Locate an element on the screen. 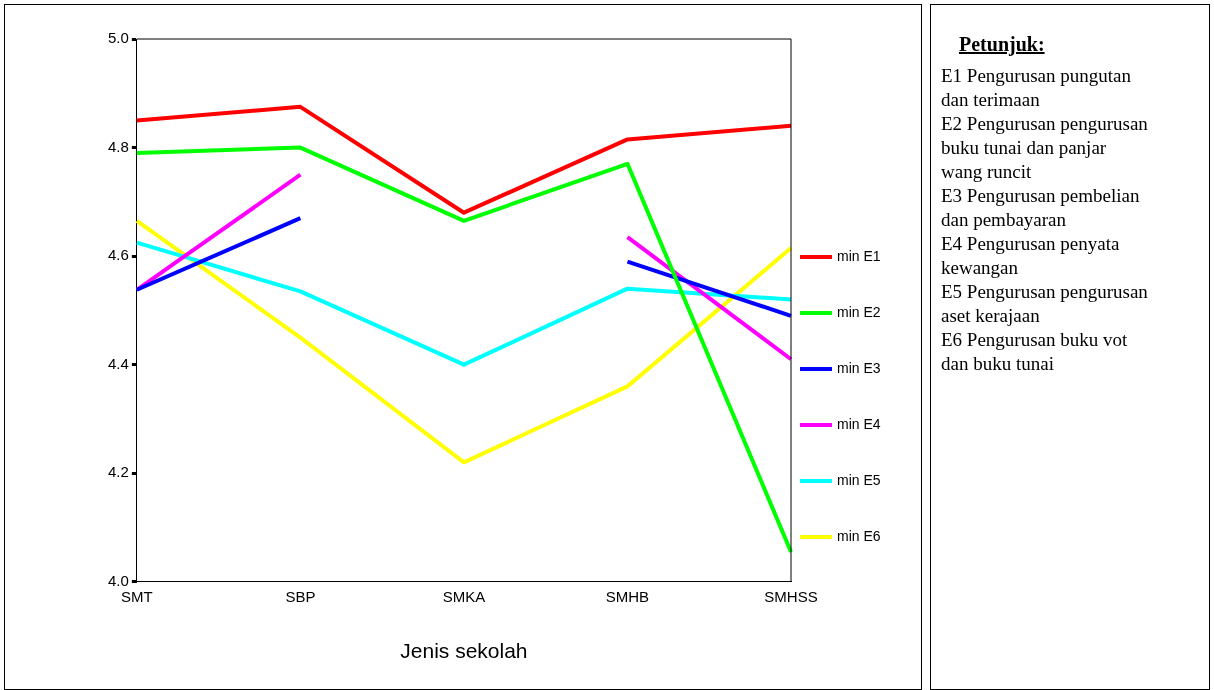 Image resolution: width=1214 pixels, height=690 pixels. text: E2 Pengurusan pengurusan buku tunai dan panjar wang runcit is located at coordinates (1045, 148).